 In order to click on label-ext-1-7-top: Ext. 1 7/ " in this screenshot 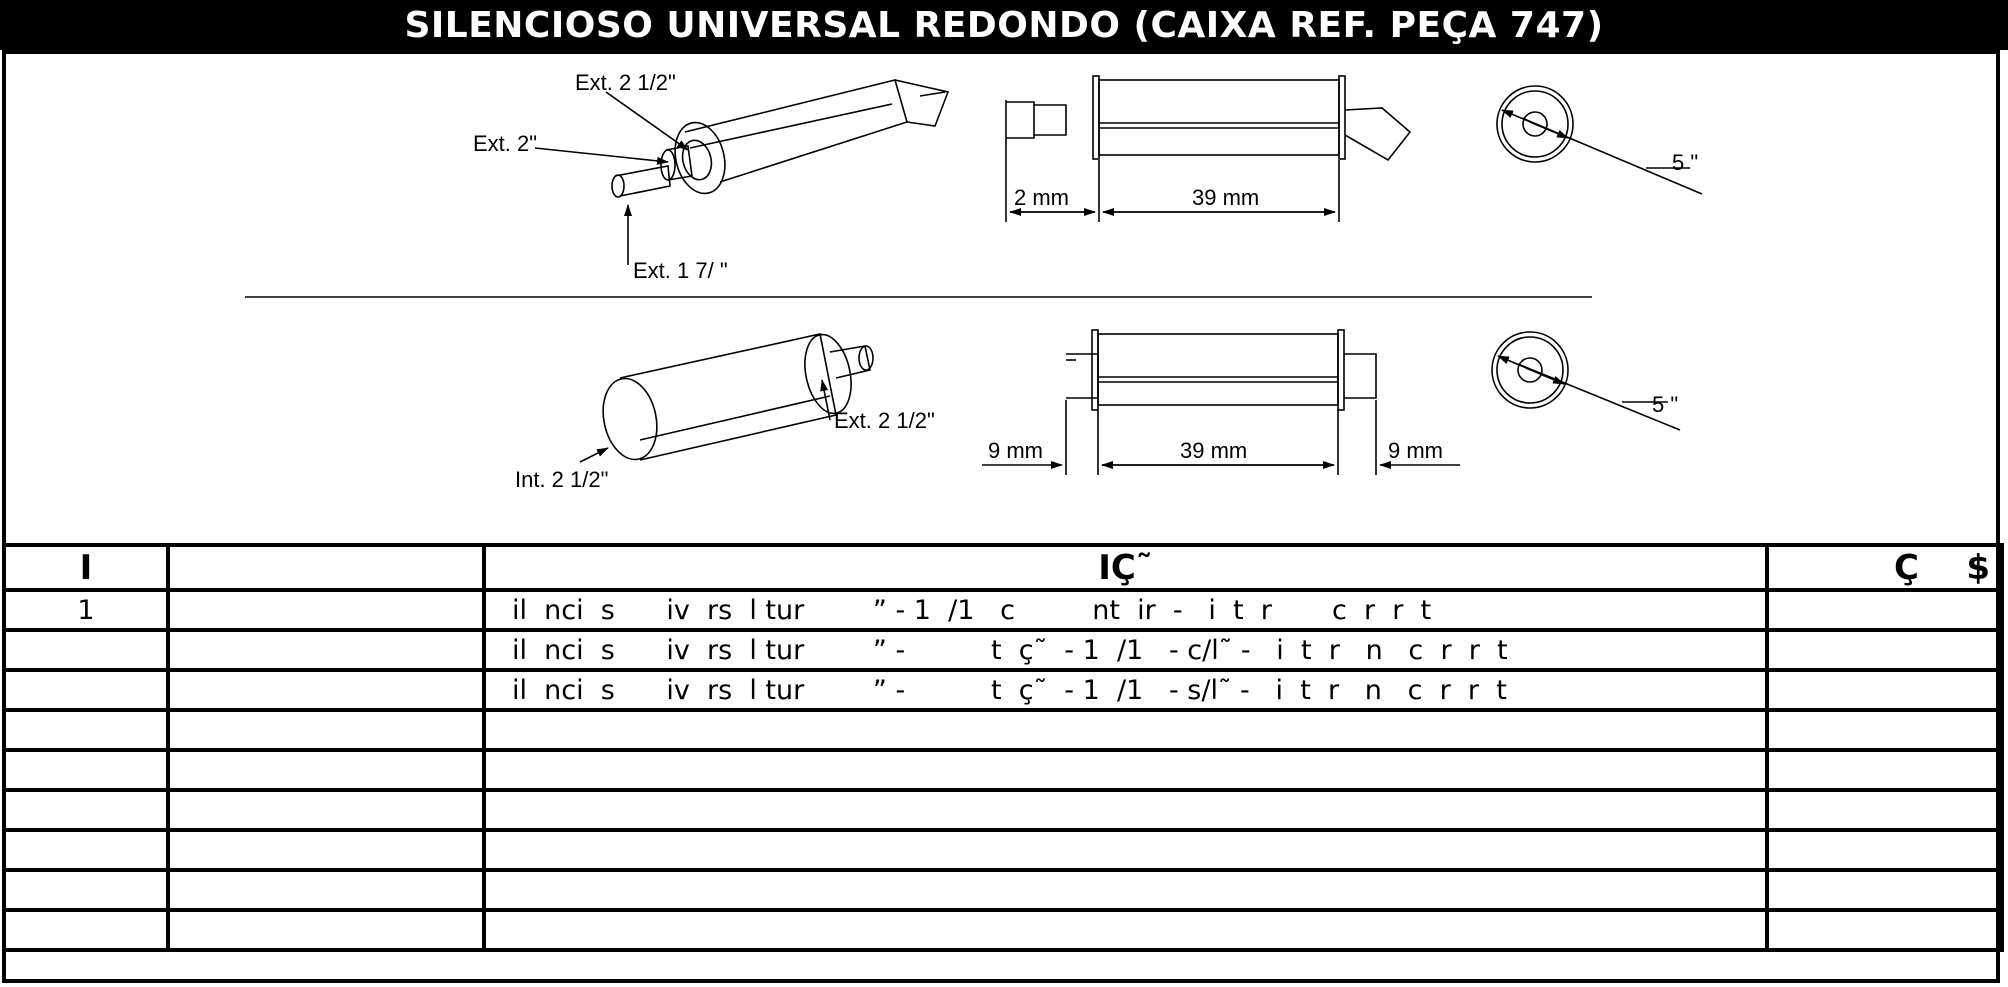, I will do `click(680, 270)`.